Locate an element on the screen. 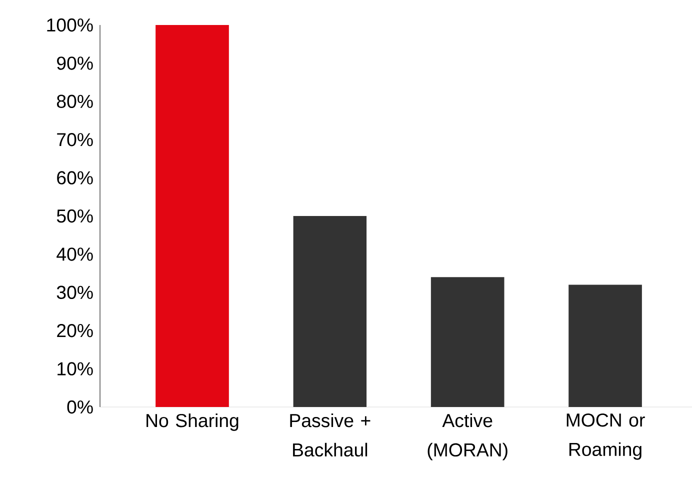 Image resolution: width=692 pixels, height=480 pixels. y-tick-label: 40% is located at coordinates (74, 254).